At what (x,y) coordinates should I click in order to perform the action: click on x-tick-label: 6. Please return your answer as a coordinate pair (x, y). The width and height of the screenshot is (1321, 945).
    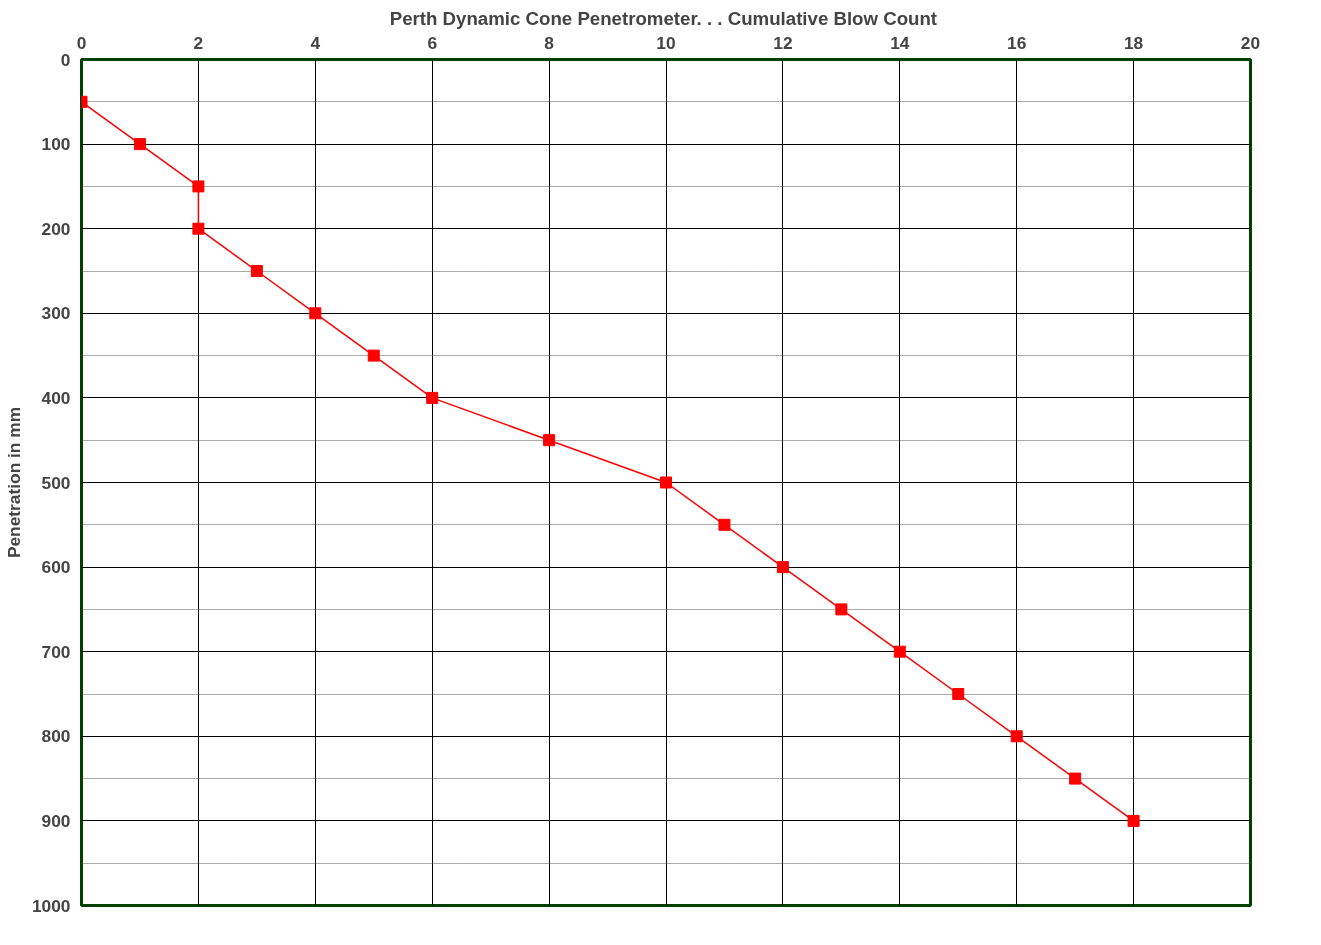
    Looking at the image, I should click on (432, 42).